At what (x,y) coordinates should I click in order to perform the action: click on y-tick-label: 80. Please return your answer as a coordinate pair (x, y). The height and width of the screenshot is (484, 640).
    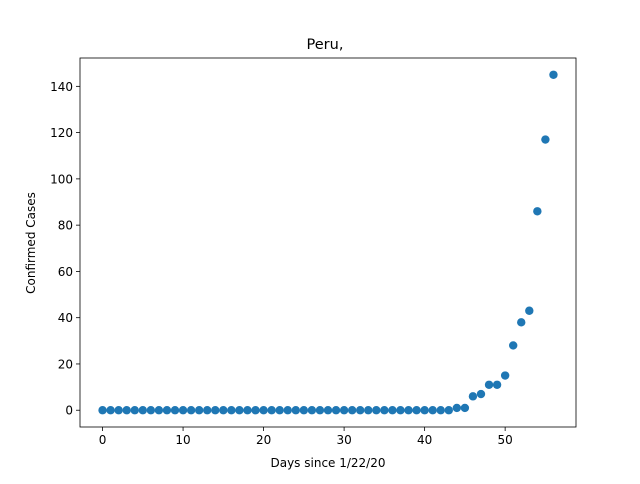
    Looking at the image, I should click on (65, 226).